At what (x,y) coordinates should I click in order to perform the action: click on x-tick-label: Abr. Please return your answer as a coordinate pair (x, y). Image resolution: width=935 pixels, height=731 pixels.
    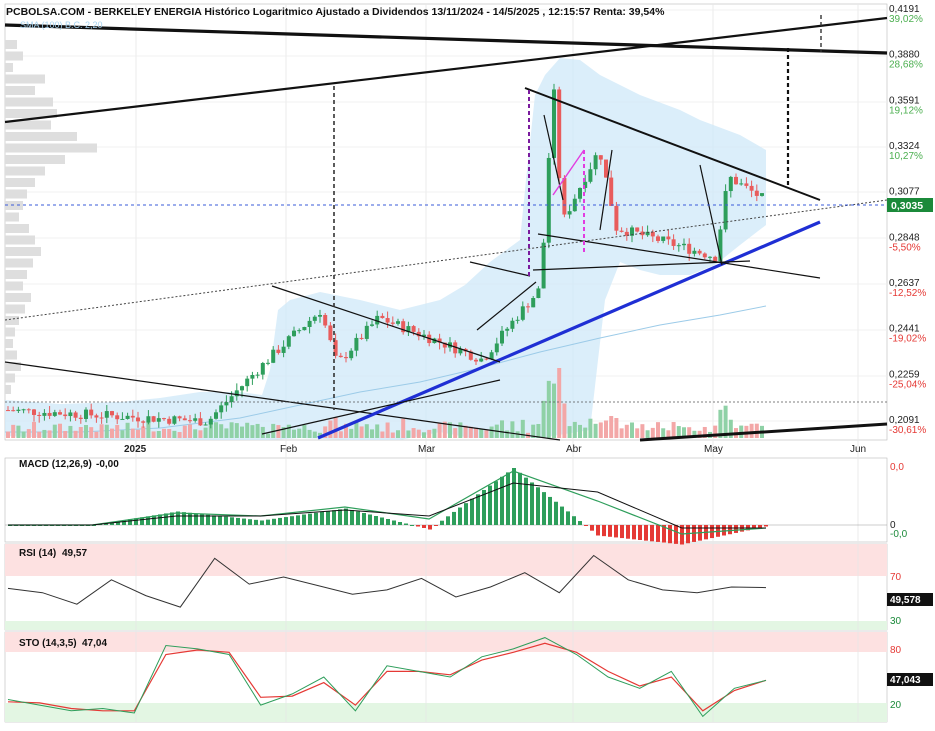
    Looking at the image, I should click on (574, 449).